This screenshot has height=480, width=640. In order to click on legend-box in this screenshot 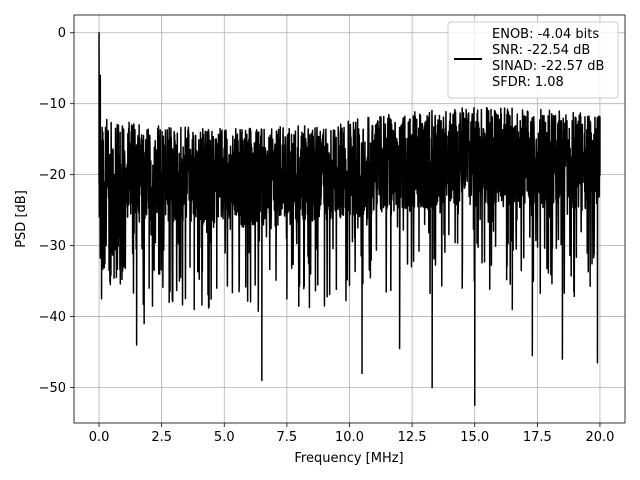, I will do `click(533, 60)`.